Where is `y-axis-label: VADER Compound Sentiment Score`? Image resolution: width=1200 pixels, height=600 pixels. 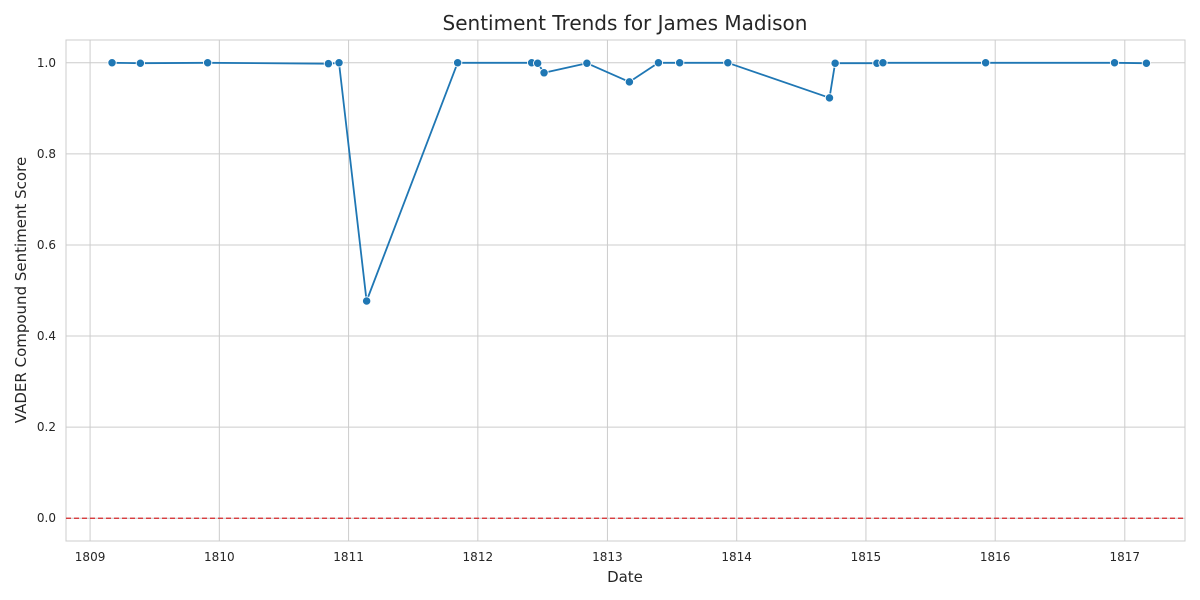 y-axis-label: VADER Compound Sentiment Score is located at coordinates (21, 290).